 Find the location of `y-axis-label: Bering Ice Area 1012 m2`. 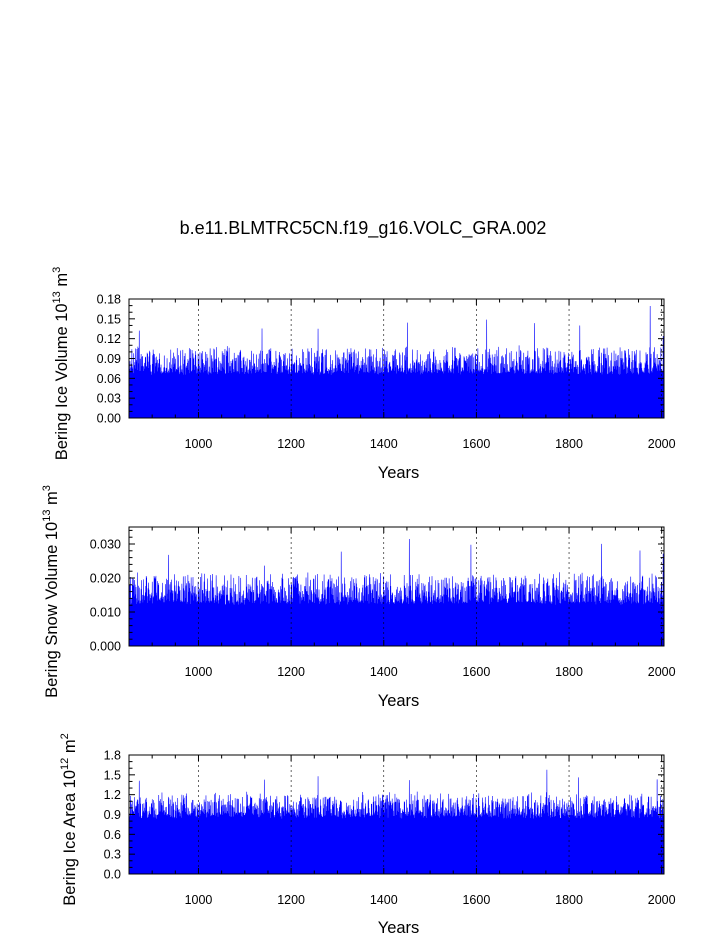

y-axis-label: Bering Ice Area 1012 m2 is located at coordinates (69, 819).